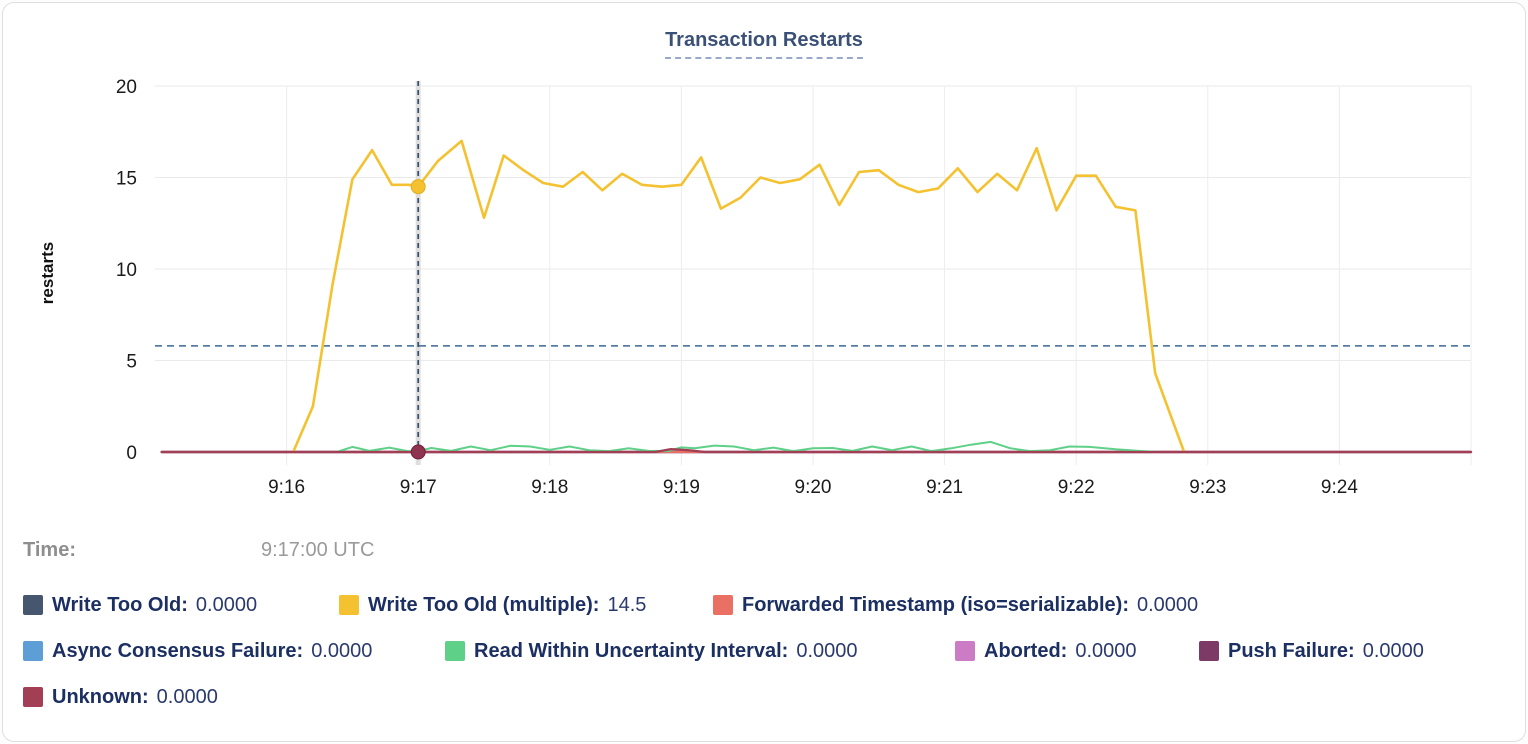 The height and width of the screenshot is (744, 1528). Describe the element at coordinates (1291, 650) in the screenshot. I see `legend-label: Push Failure:` at that location.